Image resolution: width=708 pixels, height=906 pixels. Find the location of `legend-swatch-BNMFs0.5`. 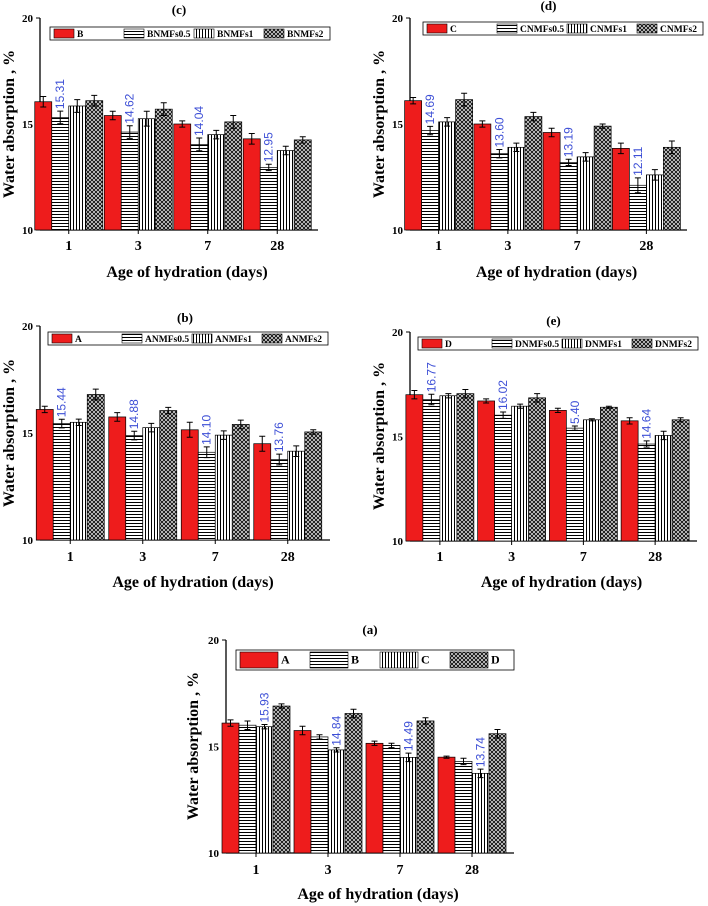

legend-swatch-BNMFs0.5 is located at coordinates (134, 33).